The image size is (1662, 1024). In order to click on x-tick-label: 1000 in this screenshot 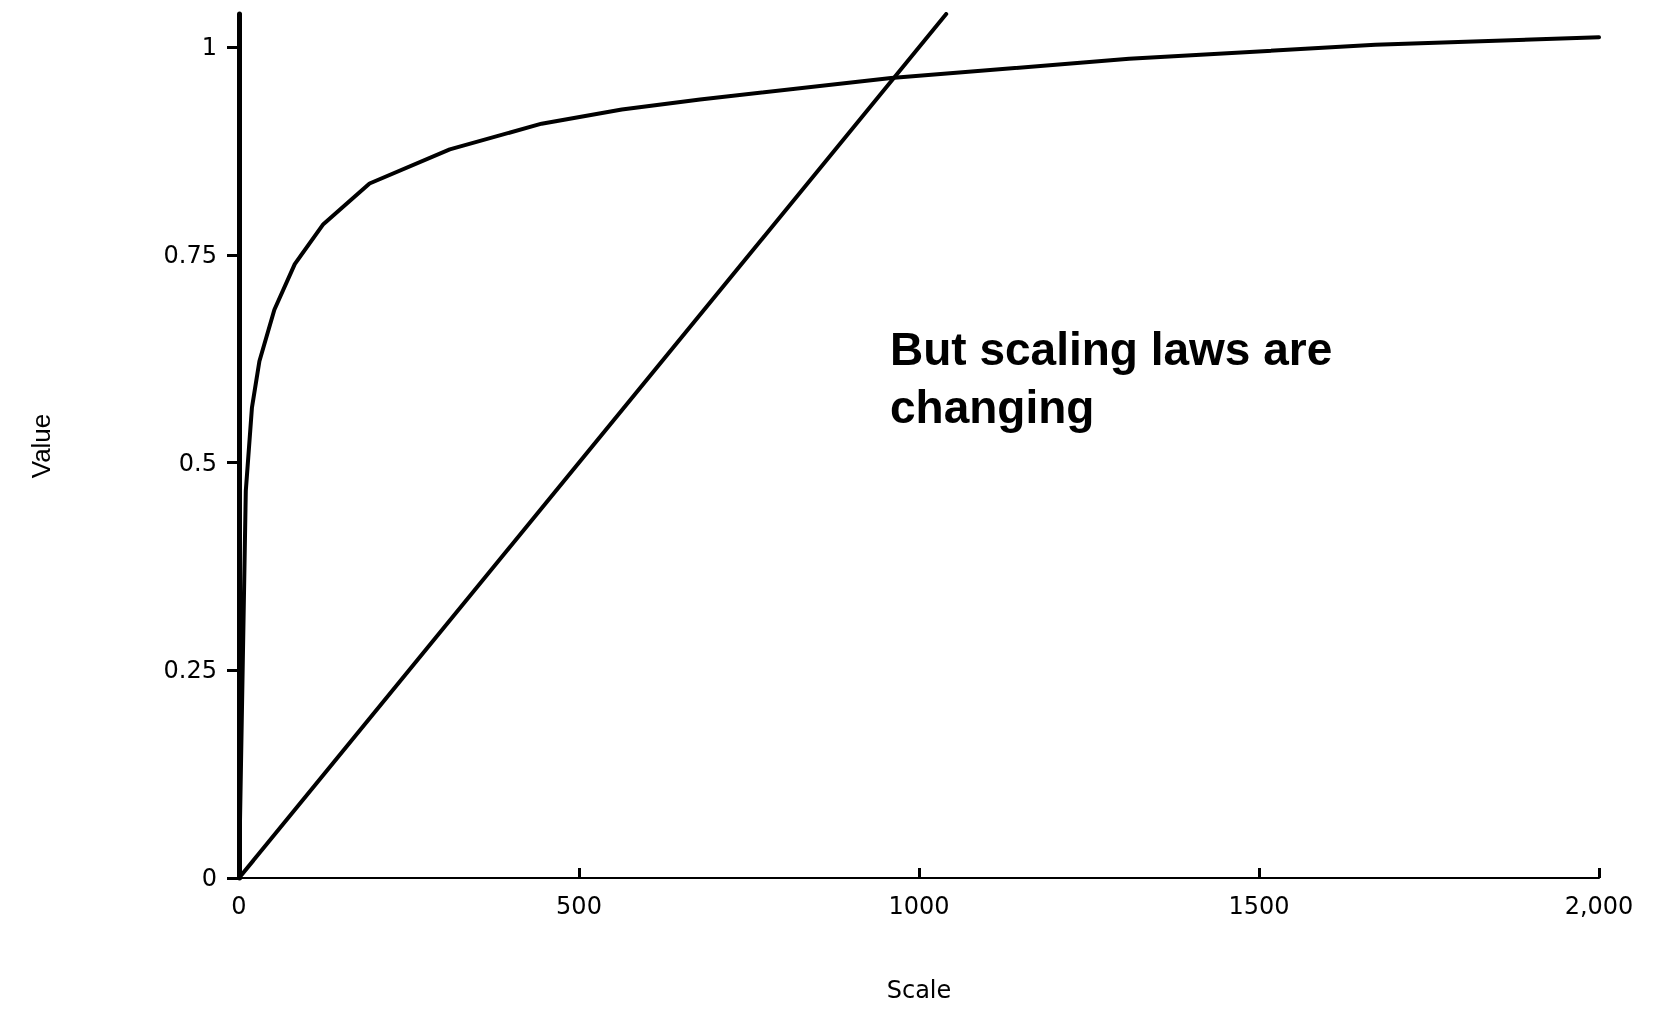, I will do `click(919, 906)`.